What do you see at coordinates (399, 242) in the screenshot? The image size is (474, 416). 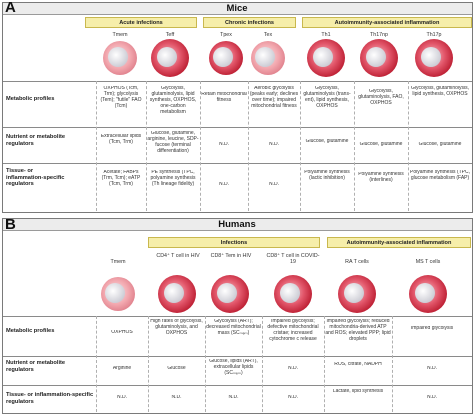 I see `category-autoimmunity-b: Autoimmunity-associated inflammation` at bounding box center [399, 242].